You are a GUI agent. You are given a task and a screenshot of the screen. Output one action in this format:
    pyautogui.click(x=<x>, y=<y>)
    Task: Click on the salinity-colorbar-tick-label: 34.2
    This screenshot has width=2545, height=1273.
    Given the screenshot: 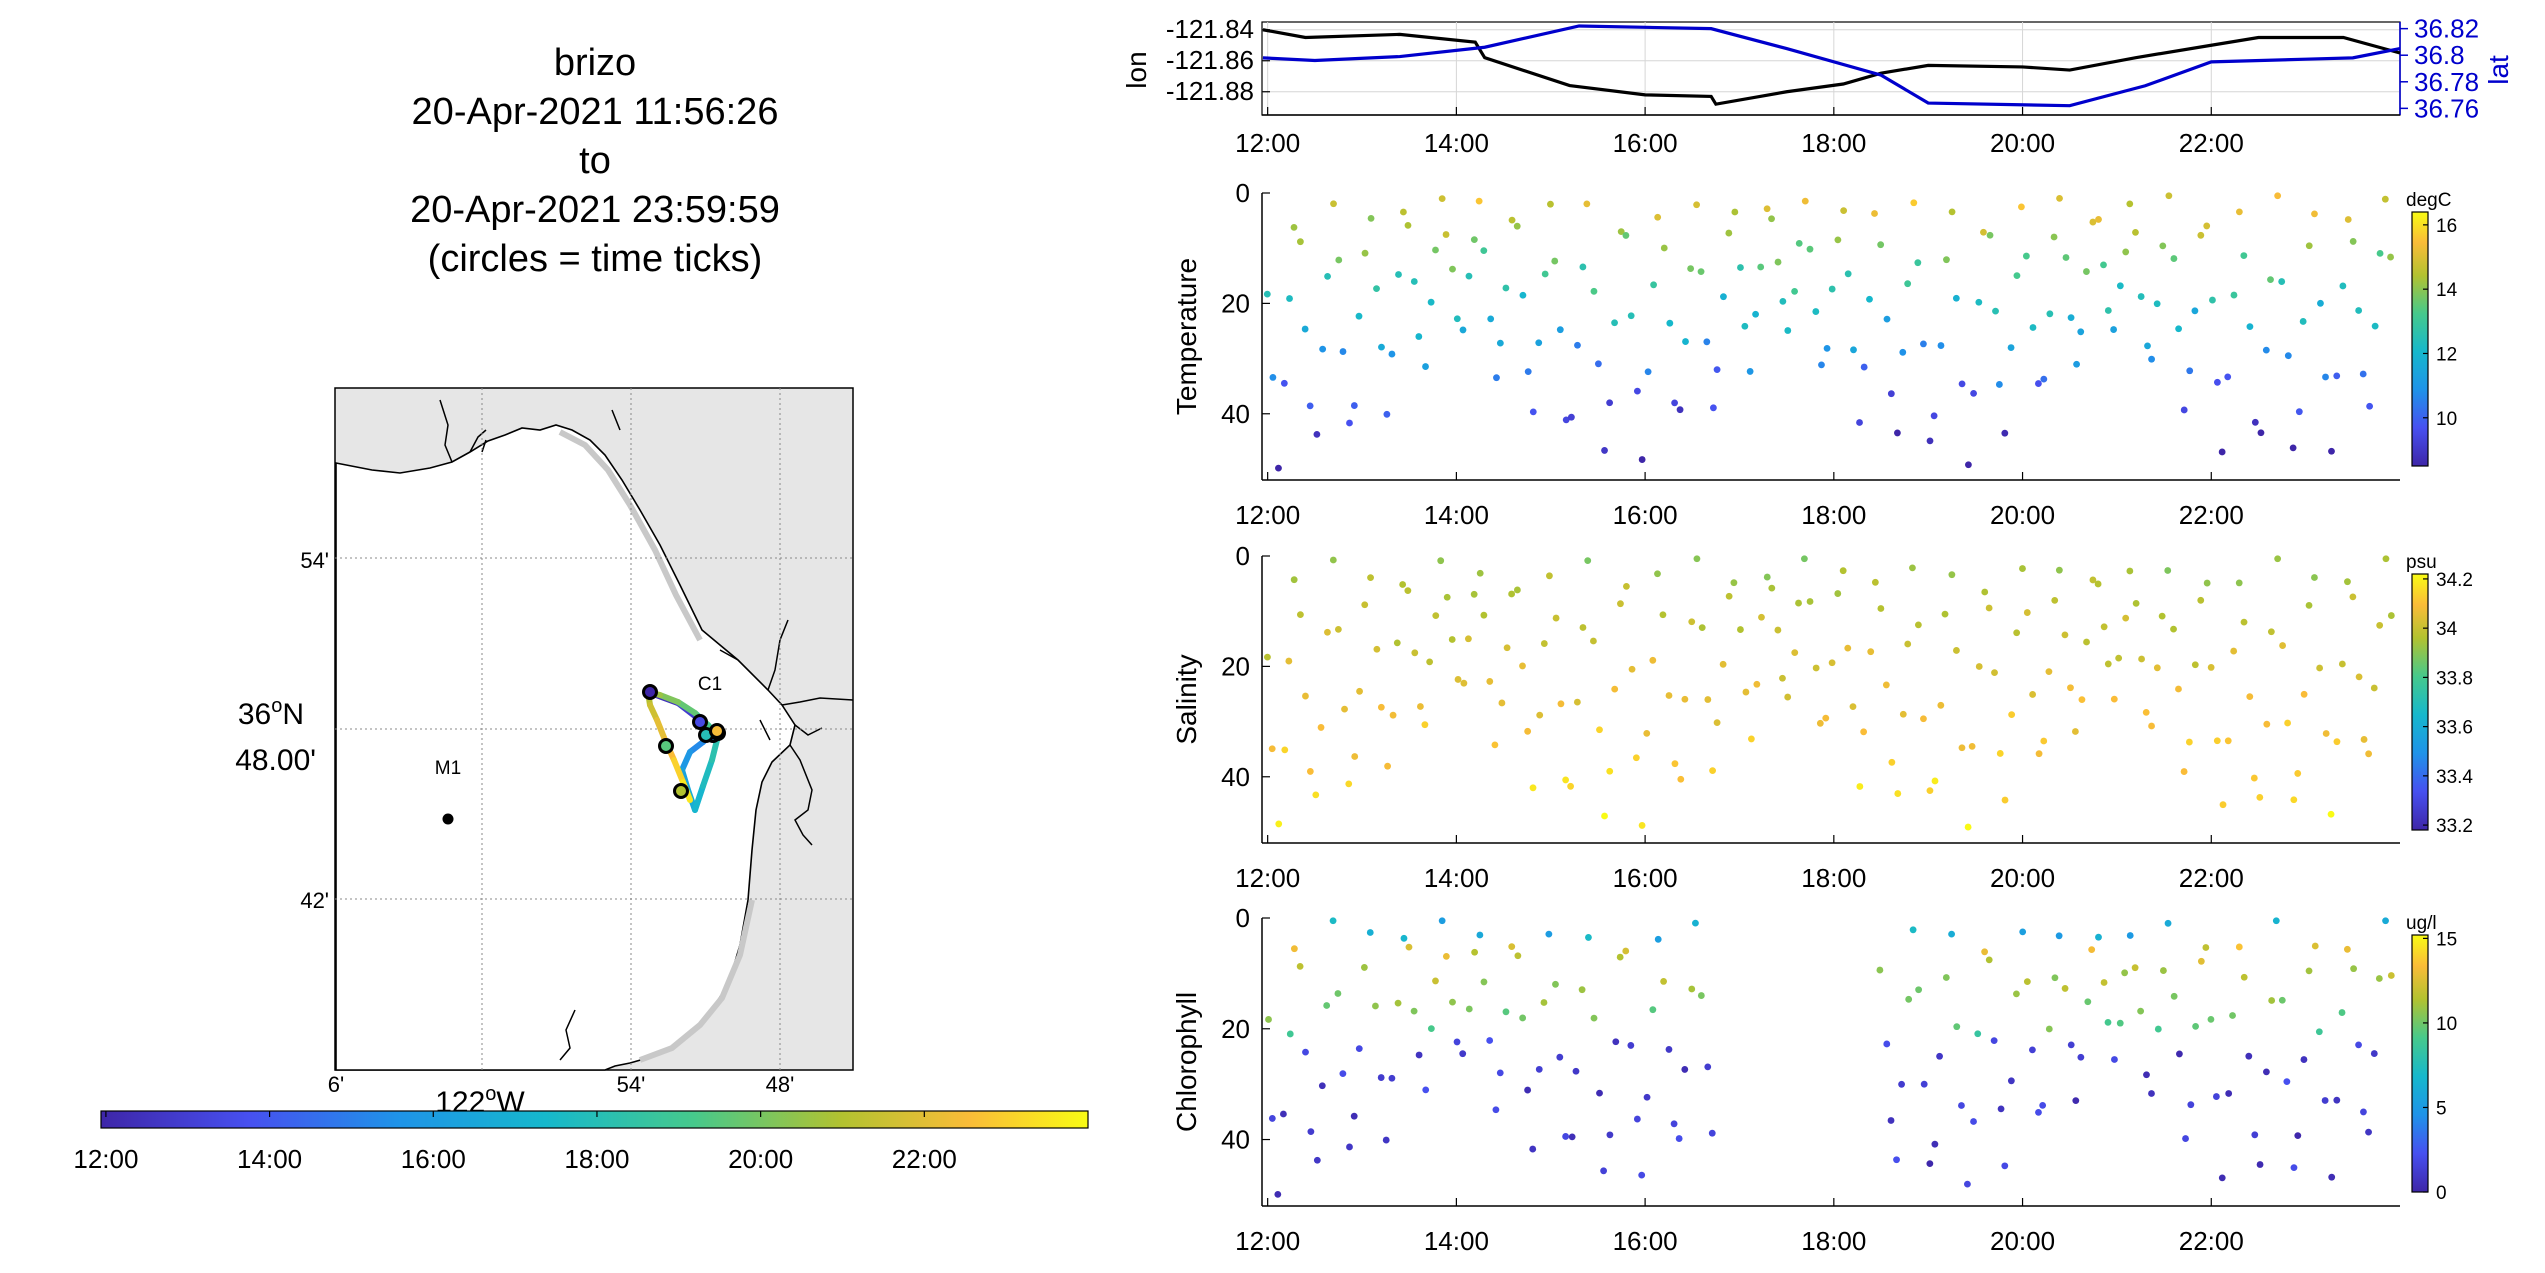 What is the action you would take?
    pyautogui.click(x=2454, y=580)
    